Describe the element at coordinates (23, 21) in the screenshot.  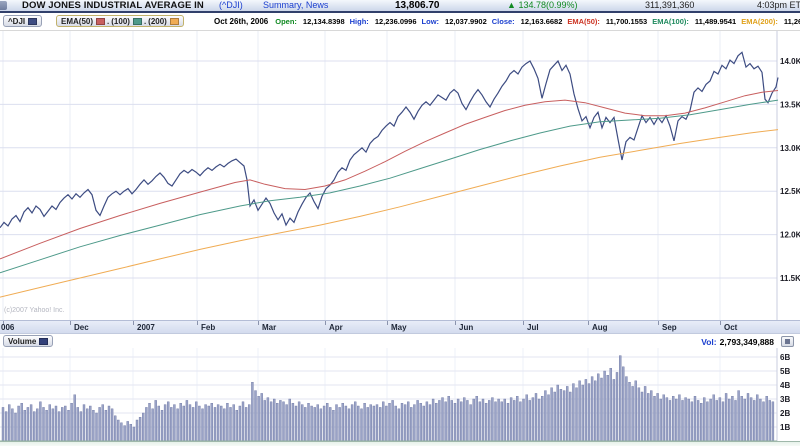
I see `symbol-pill: ^DJI` at that location.